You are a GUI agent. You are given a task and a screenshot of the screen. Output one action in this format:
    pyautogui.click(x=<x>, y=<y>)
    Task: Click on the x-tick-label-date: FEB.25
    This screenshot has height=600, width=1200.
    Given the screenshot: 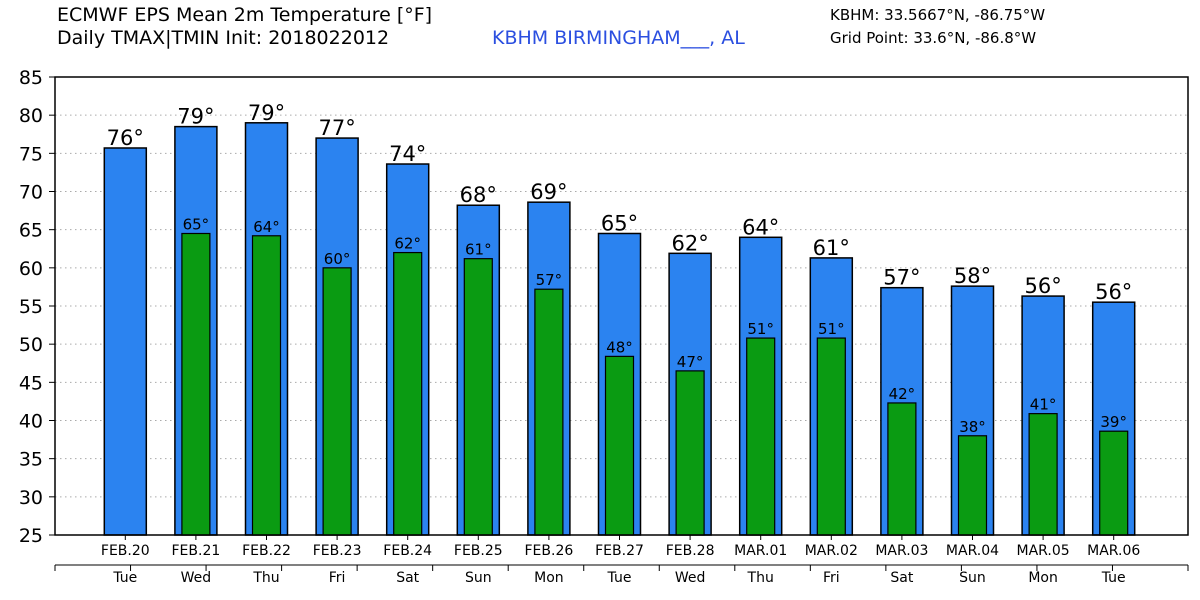 What is the action you would take?
    pyautogui.click(x=478, y=551)
    